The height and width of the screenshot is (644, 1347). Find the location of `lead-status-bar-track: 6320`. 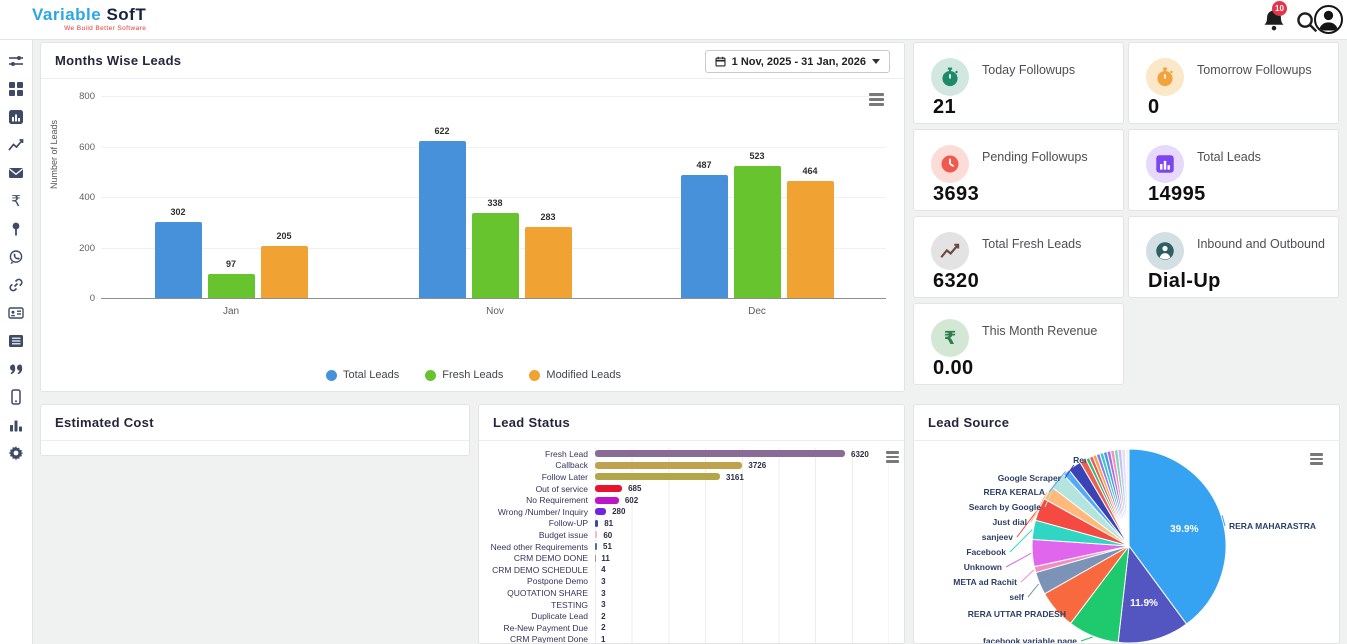

lead-status-bar-track: 6320 is located at coordinates (742, 454).